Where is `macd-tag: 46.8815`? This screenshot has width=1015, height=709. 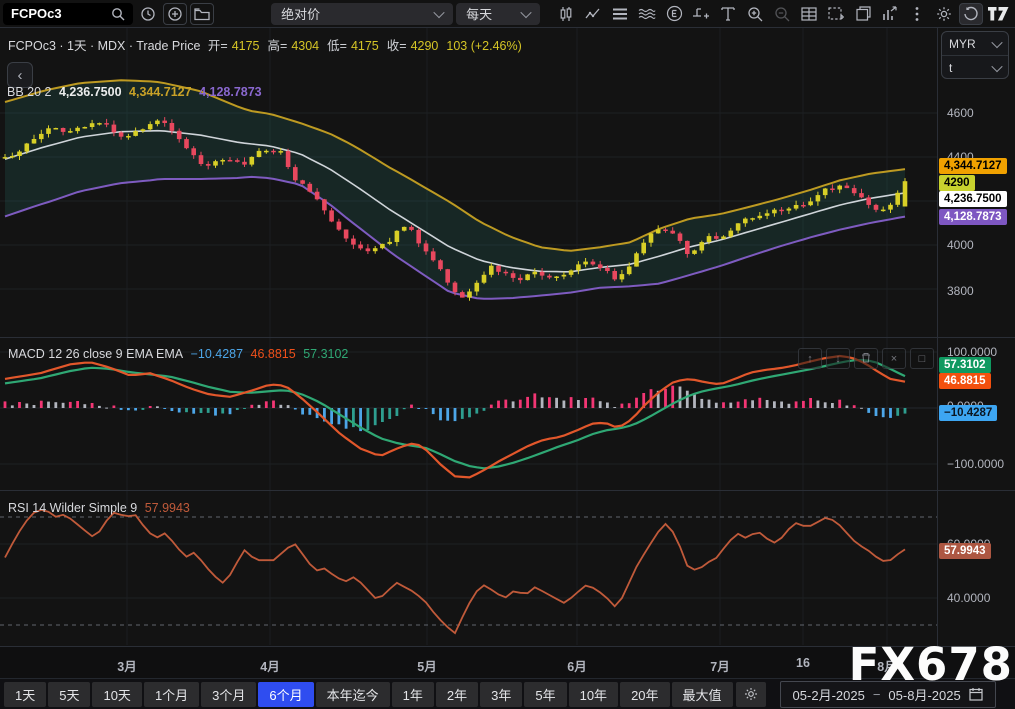 macd-tag: 46.8815 is located at coordinates (965, 381).